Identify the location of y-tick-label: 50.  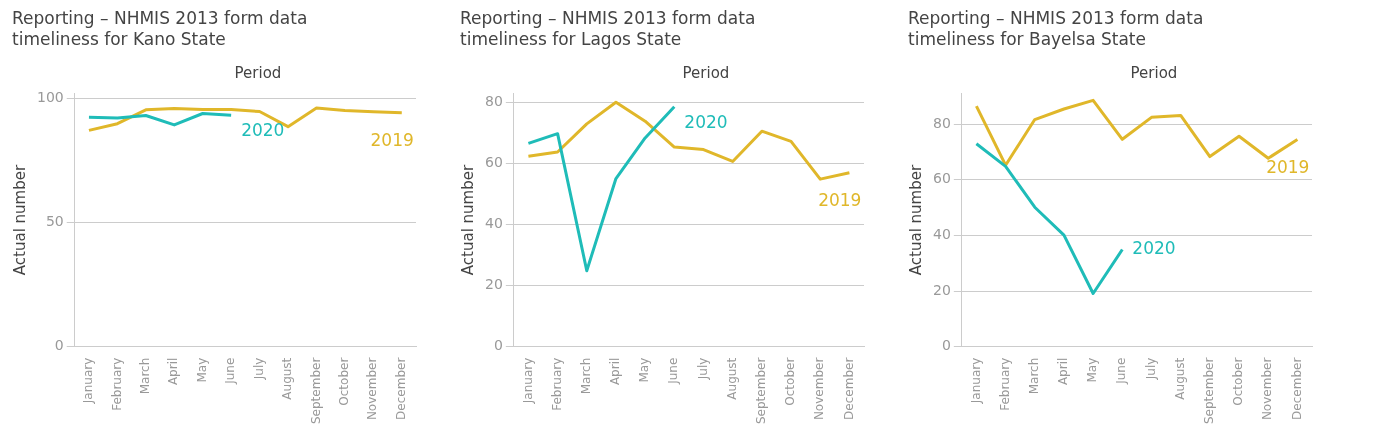
(54, 221).